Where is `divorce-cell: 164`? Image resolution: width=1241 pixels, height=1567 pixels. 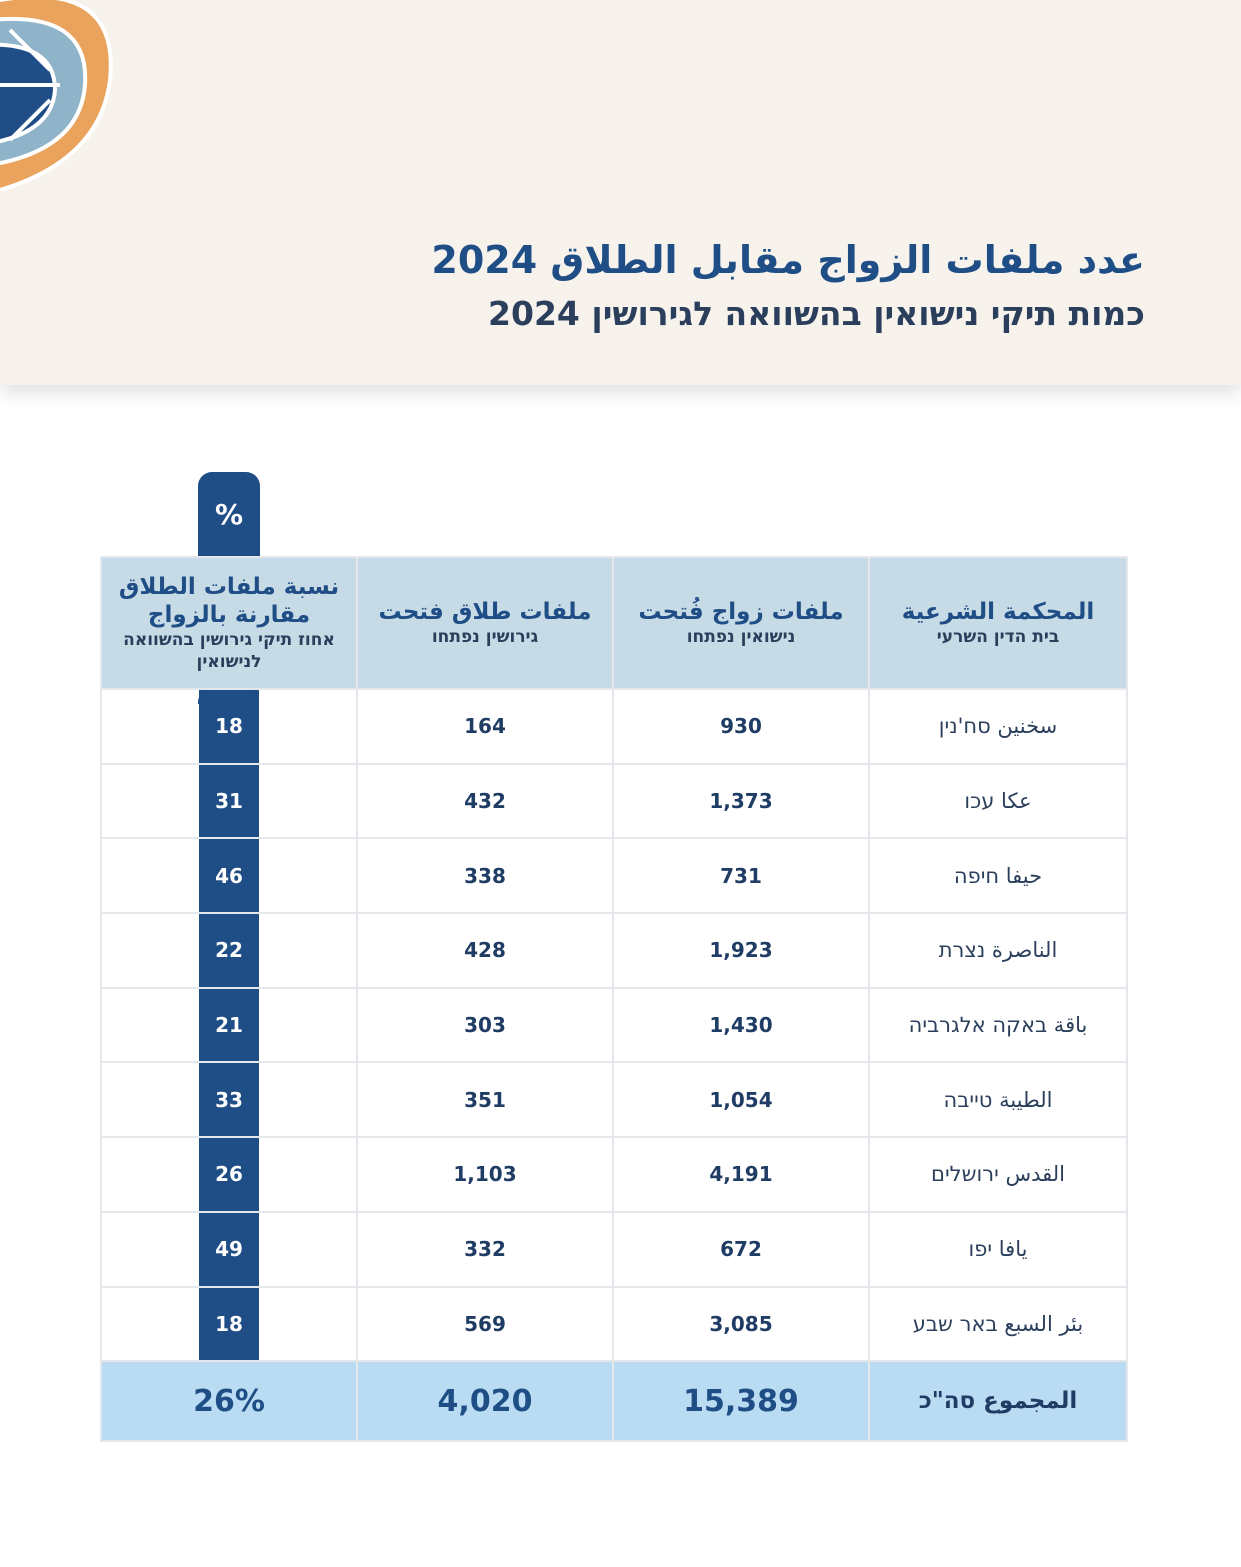
divorce-cell: 164 is located at coordinates (485, 726).